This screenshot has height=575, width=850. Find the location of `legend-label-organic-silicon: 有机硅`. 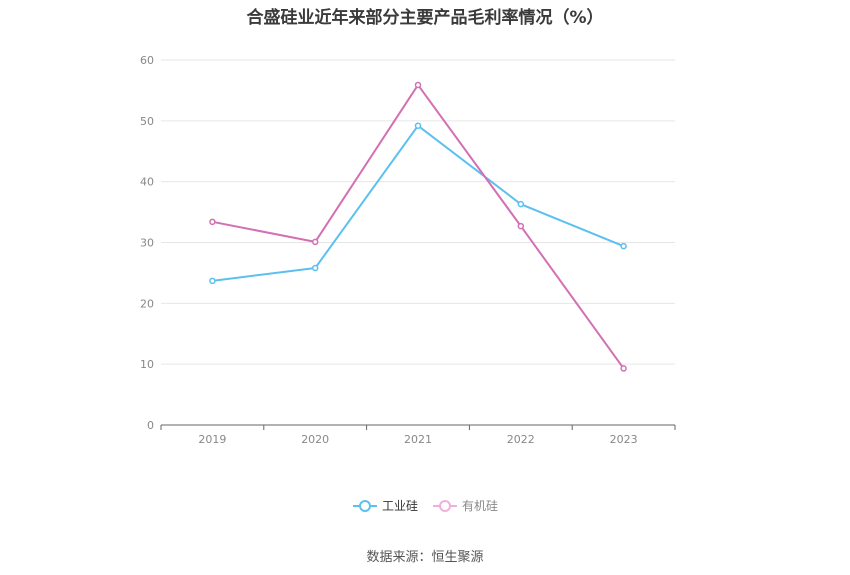

legend-label-organic-silicon: 有机硅 is located at coordinates (480, 506).